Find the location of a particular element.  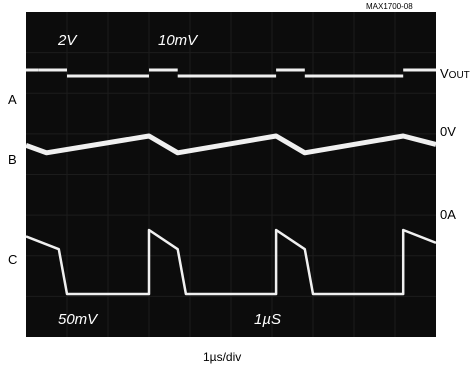

scope-text-top-center: 10mV is located at coordinates (178, 40).